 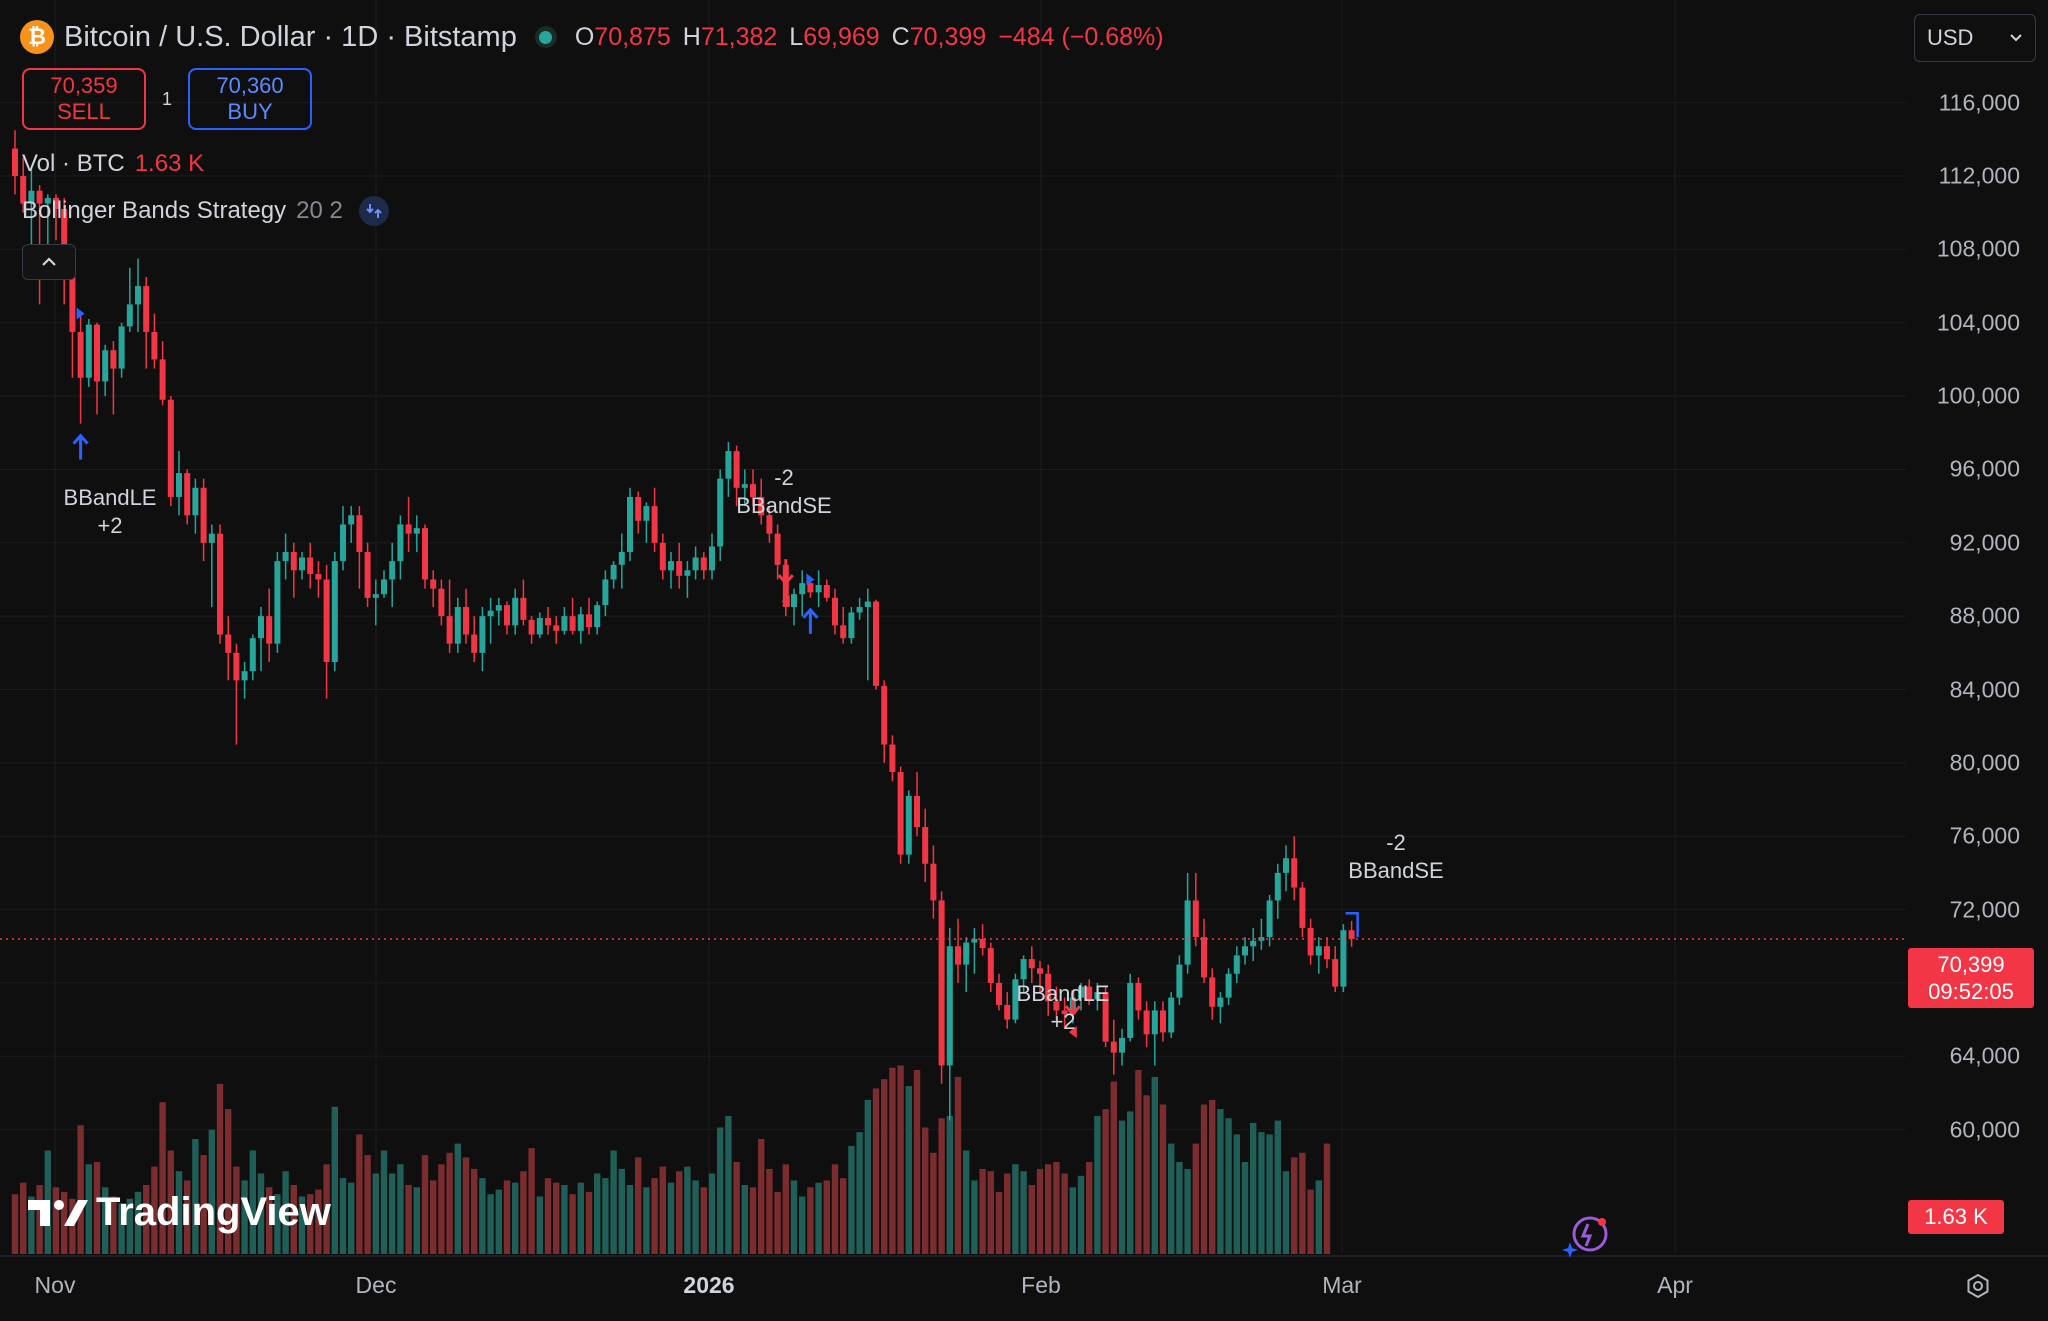 I want to click on tradingview-logo: TradingView, so click(x=178, y=1212).